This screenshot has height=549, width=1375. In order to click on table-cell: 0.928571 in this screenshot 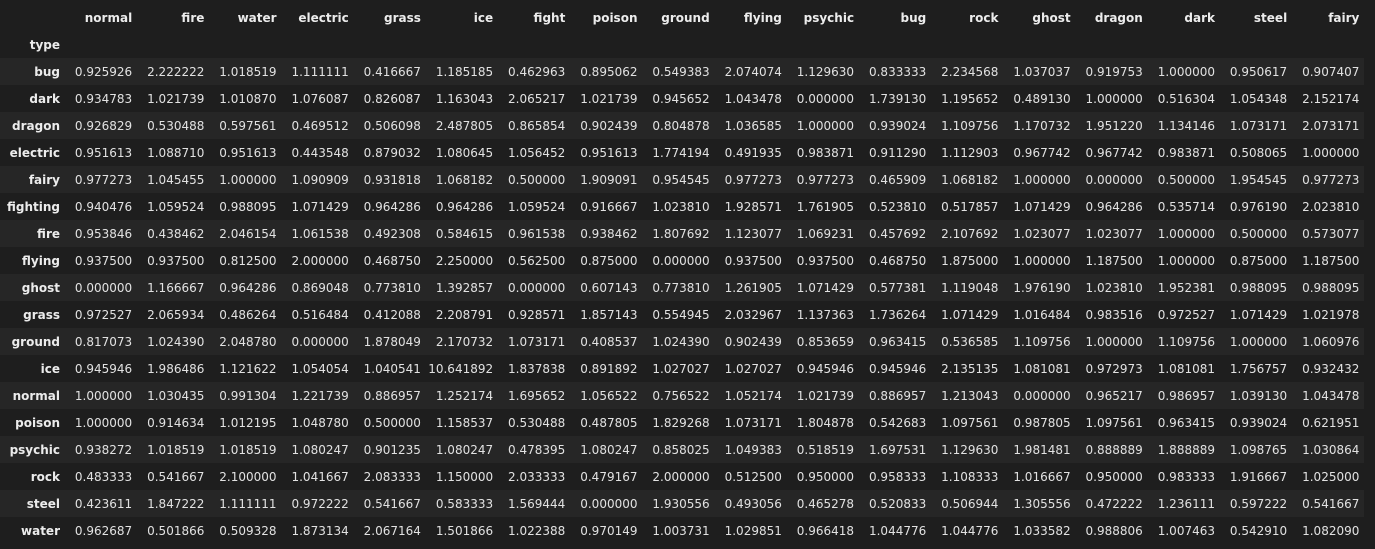, I will do `click(537, 314)`.